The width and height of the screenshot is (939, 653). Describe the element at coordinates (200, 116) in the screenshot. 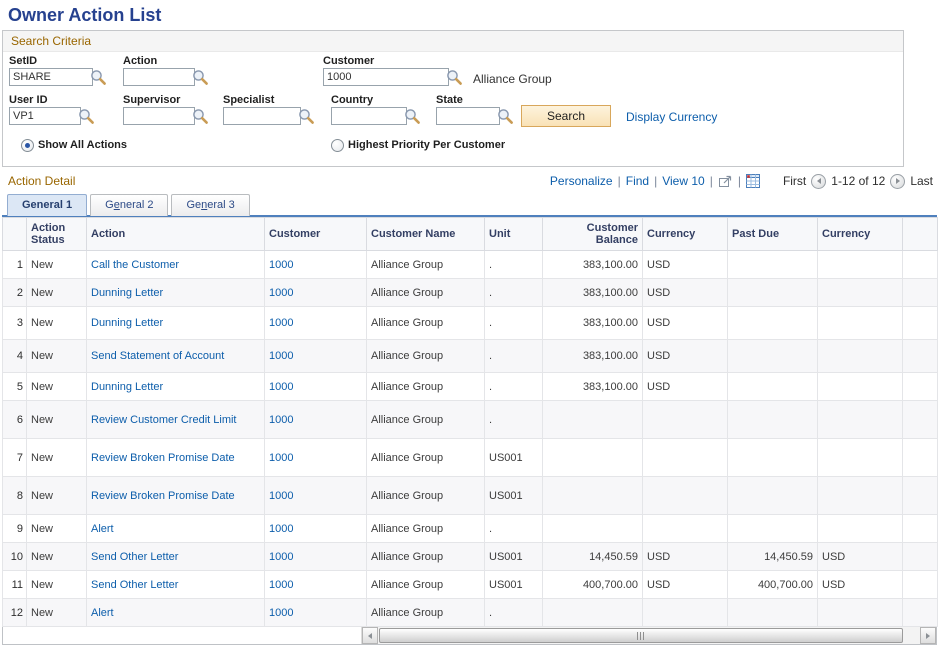

I see `supervisor-lookup-icon` at that location.